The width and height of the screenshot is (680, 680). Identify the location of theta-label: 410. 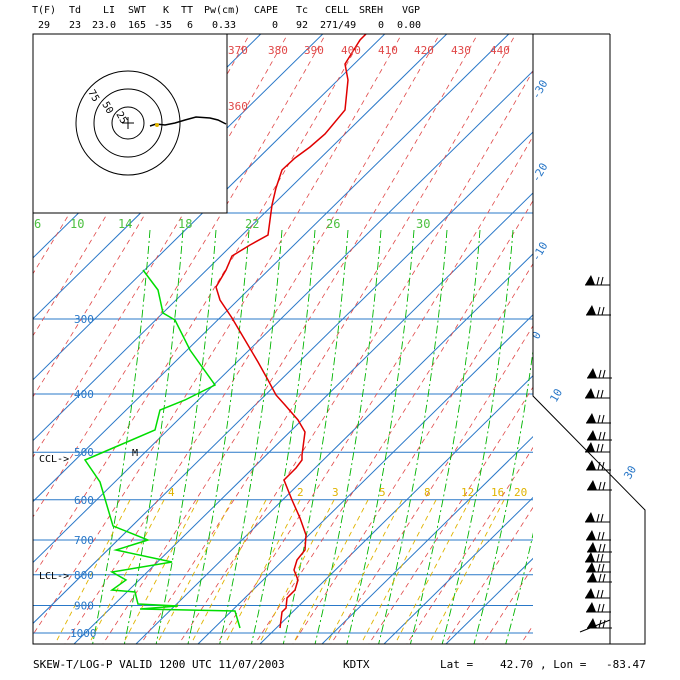
(388, 50).